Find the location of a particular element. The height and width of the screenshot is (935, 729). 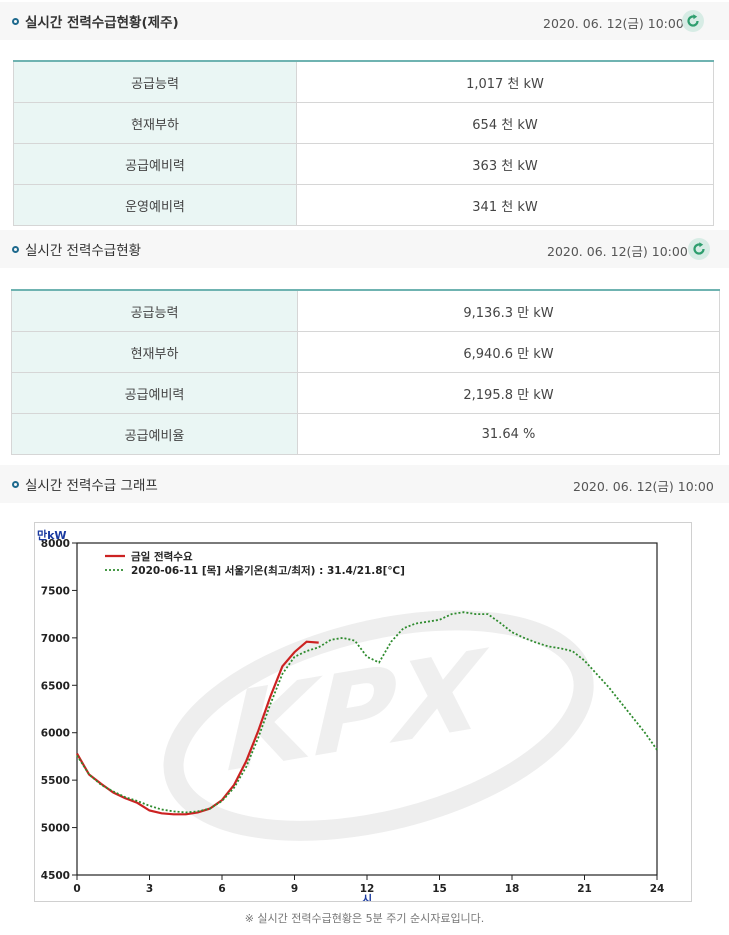

national-title-text: 실시간 전력수급현황 is located at coordinates (83, 251).